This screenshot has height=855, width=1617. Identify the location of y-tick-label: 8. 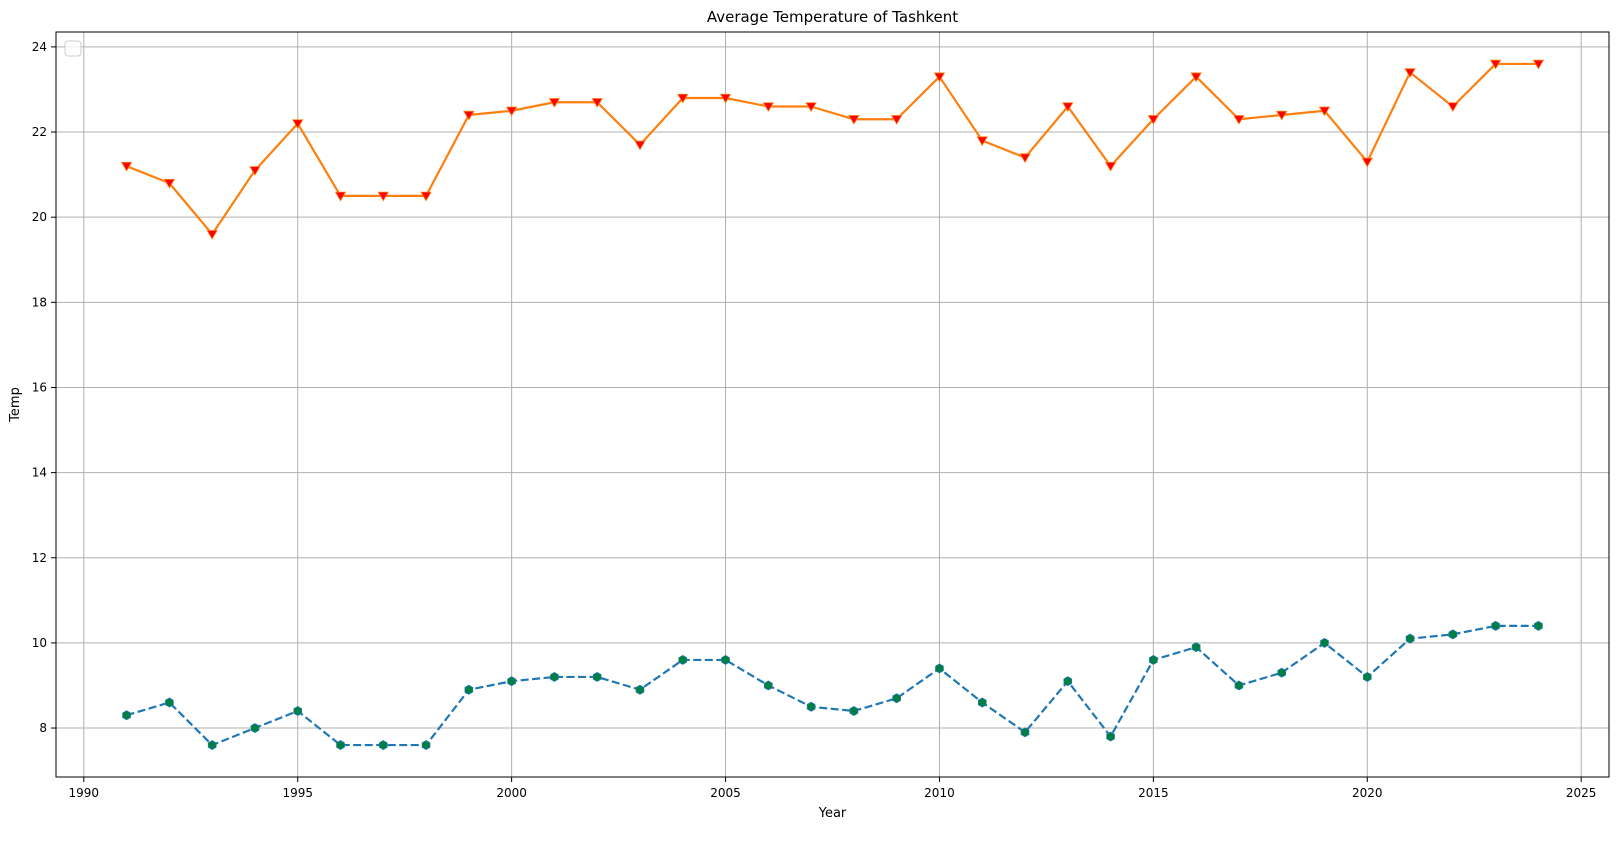
(43, 728).